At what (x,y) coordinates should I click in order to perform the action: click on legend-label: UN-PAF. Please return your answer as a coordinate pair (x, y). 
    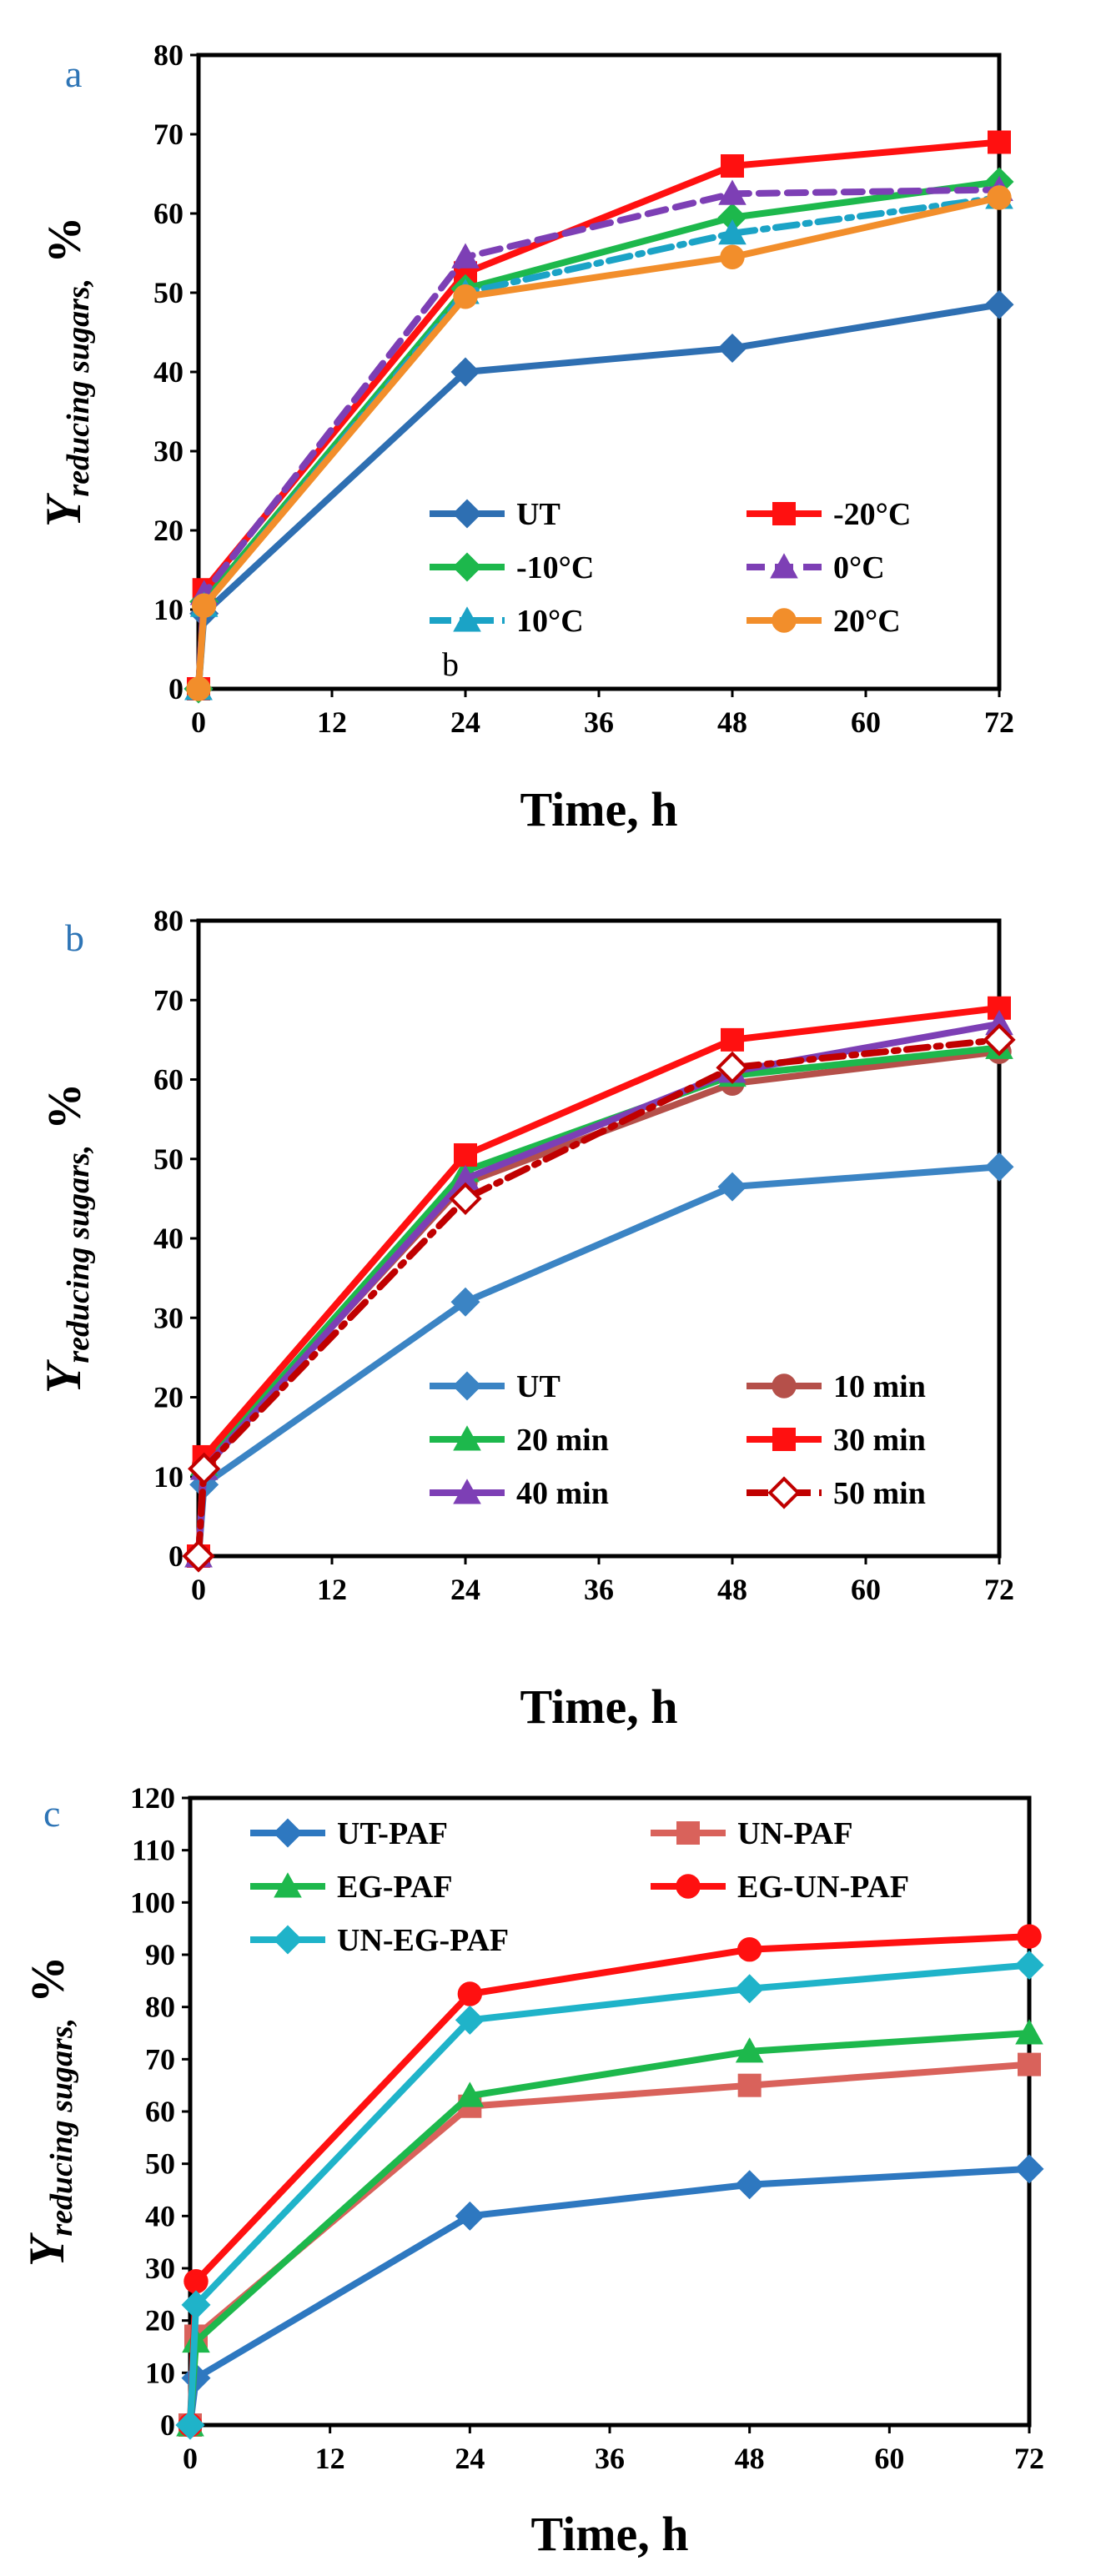
    Looking at the image, I should click on (795, 1833).